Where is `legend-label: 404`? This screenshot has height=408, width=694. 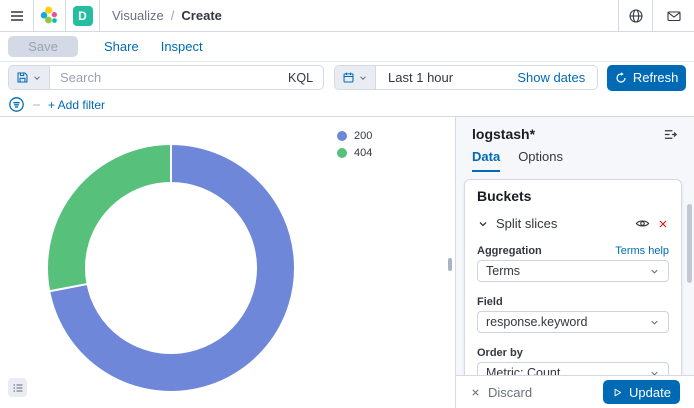
legend-label: 404 is located at coordinates (363, 153).